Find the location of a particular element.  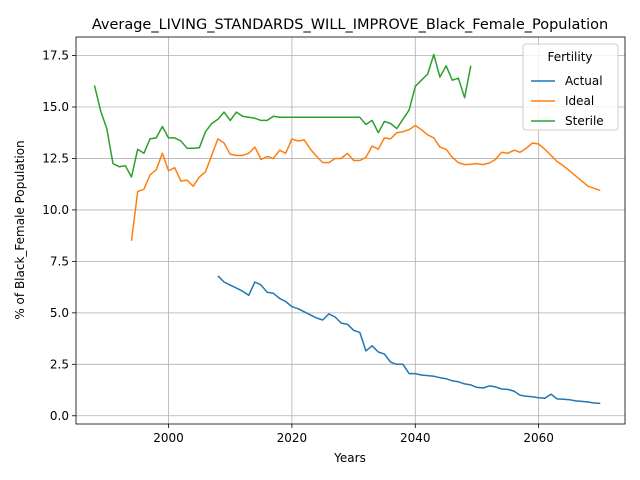

x-tick-label: 2000 is located at coordinates (168, 438).